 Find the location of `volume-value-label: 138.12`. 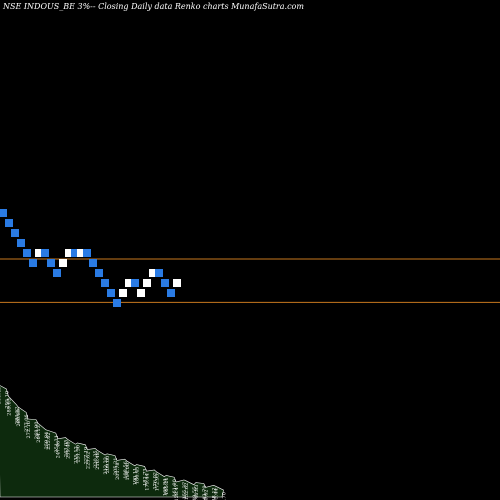

volume-value-label: 138.12 is located at coordinates (215, 493).